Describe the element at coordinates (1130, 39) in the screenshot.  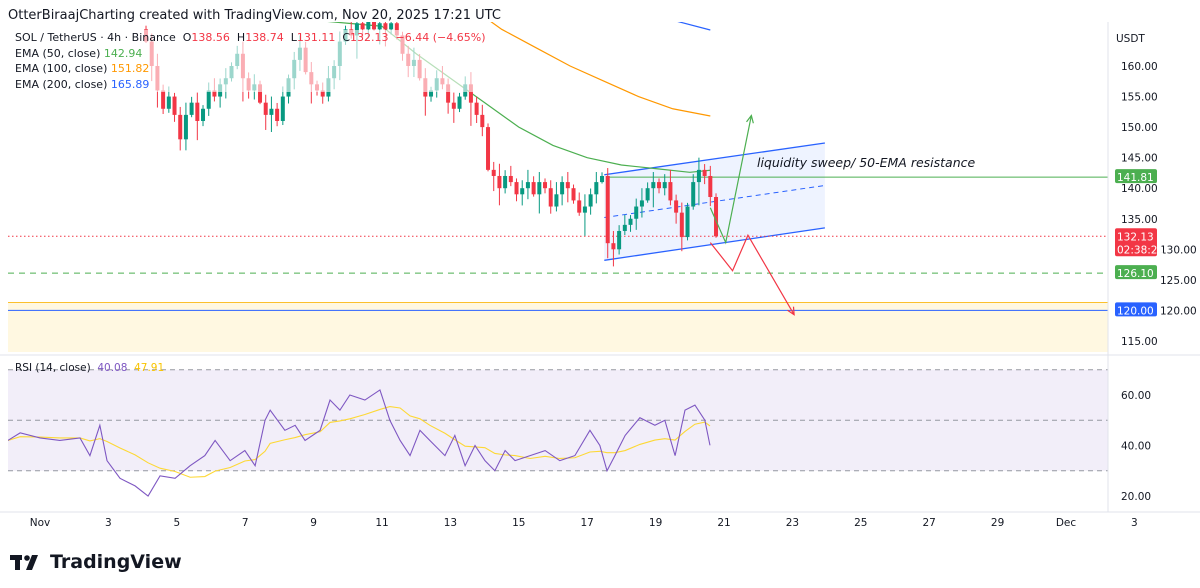
I see `price-axis-unit: USDT` at that location.